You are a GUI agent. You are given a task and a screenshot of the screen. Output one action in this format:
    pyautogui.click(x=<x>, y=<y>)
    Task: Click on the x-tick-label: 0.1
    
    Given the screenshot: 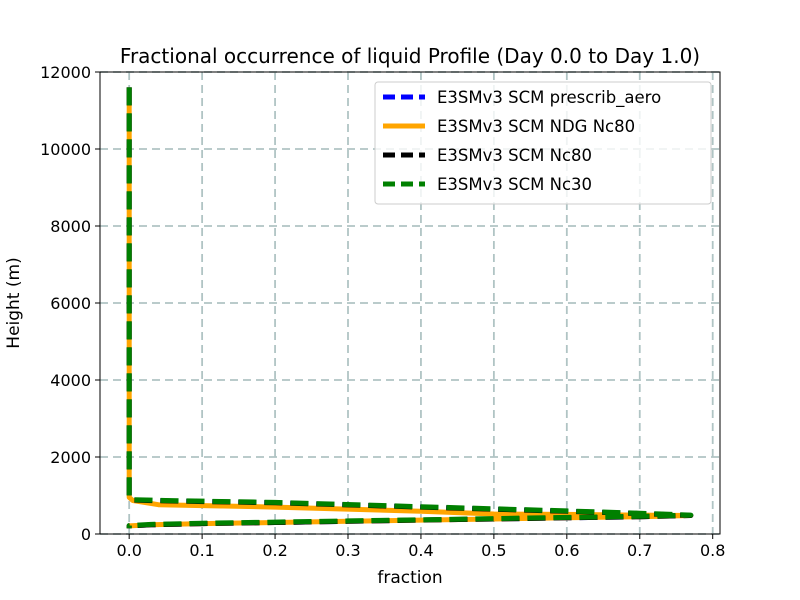 What is the action you would take?
    pyautogui.click(x=201, y=550)
    